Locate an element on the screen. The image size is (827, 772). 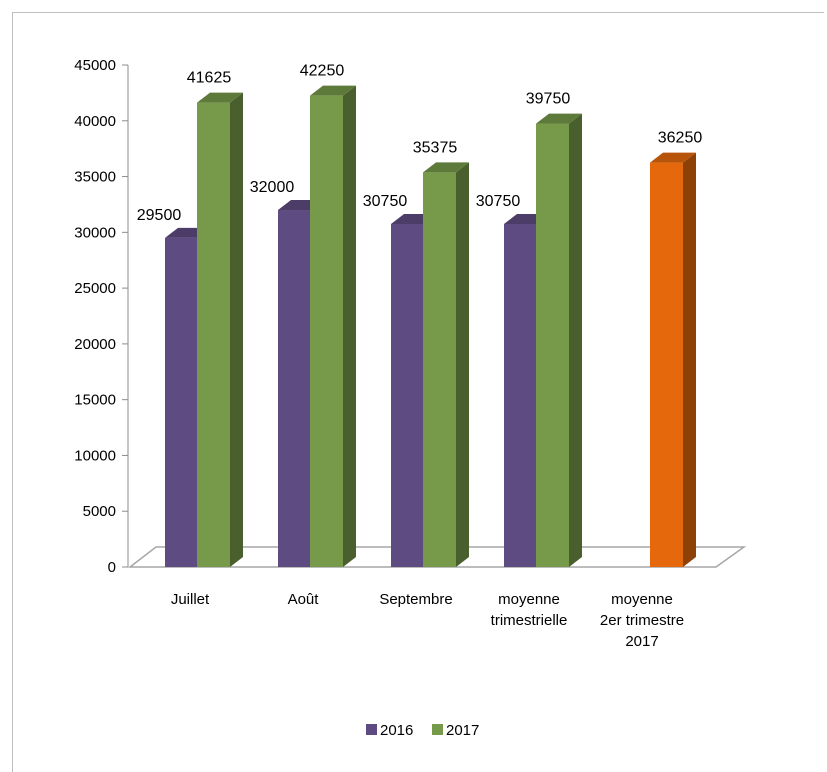
data-label-2016: 29500 is located at coordinates (159, 215).